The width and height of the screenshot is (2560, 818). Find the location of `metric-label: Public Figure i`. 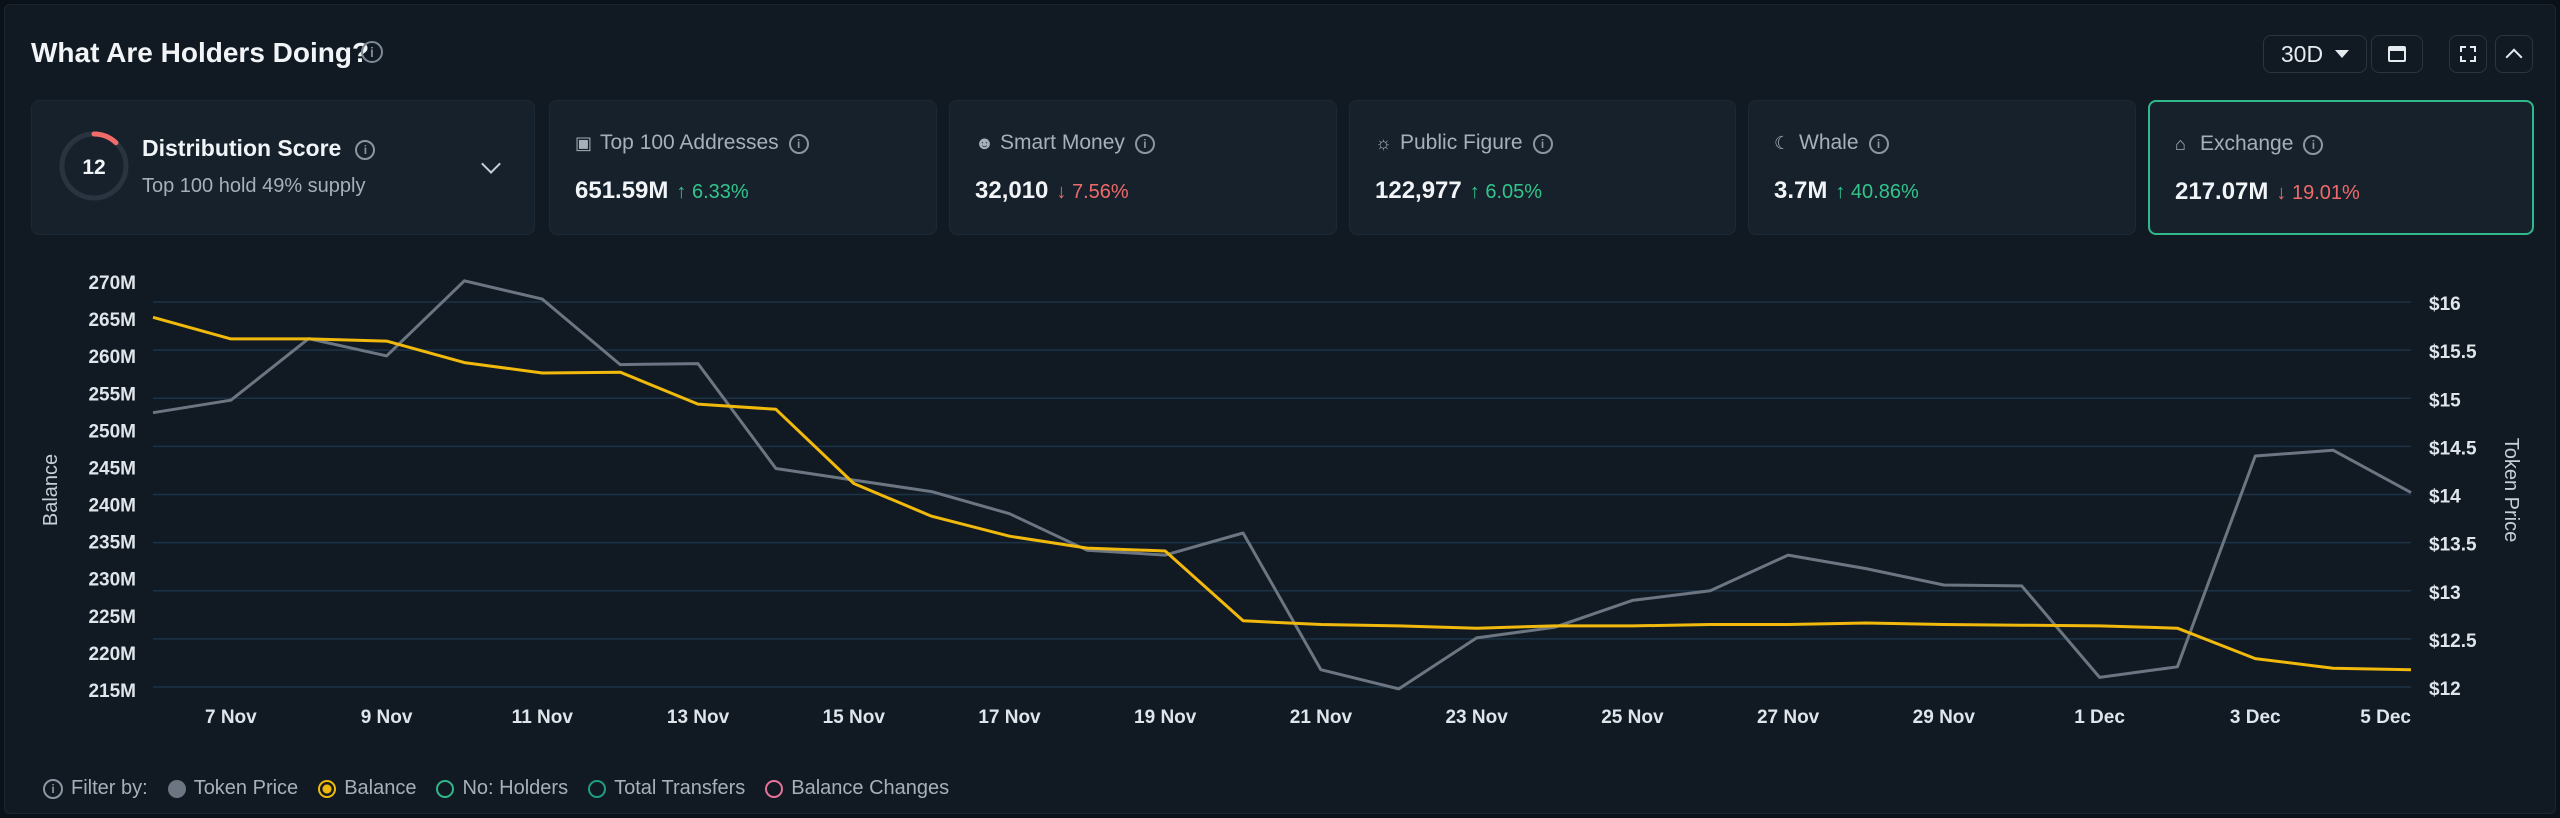

metric-label: Public Figure i is located at coordinates (1476, 143).